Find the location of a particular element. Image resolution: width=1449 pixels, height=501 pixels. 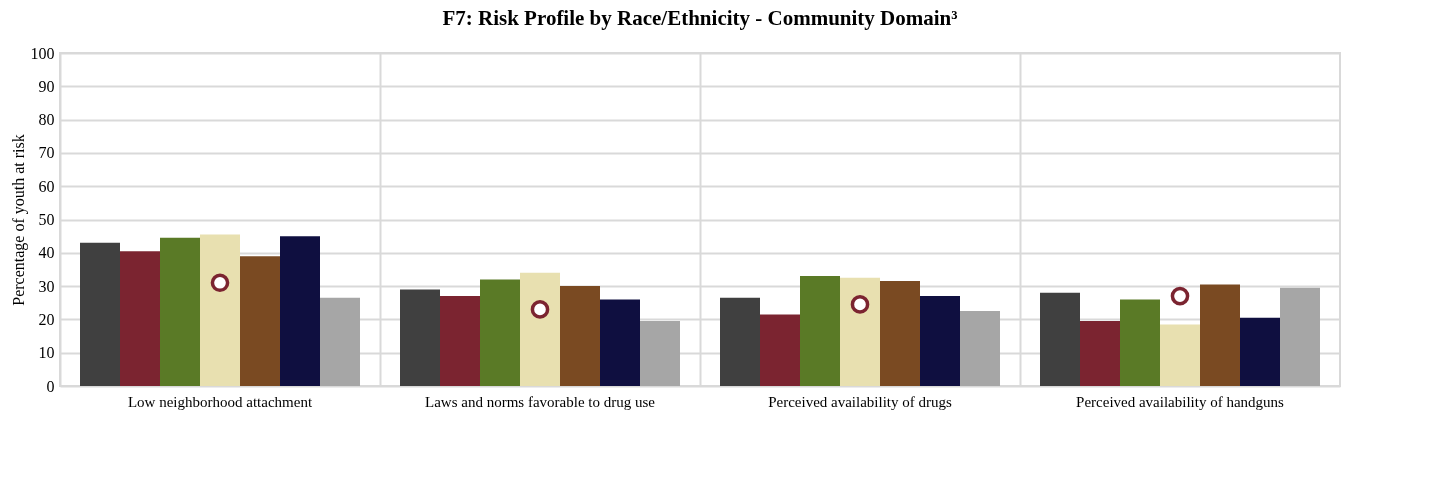

y-tick-label: 10 is located at coordinates (46, 353).